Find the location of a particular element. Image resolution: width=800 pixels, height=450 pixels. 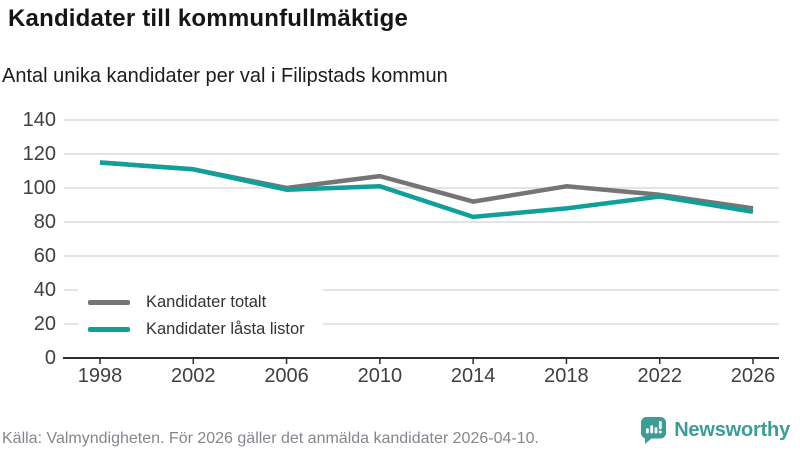

legend-item-total: Kandidater totalt is located at coordinates (196, 302).